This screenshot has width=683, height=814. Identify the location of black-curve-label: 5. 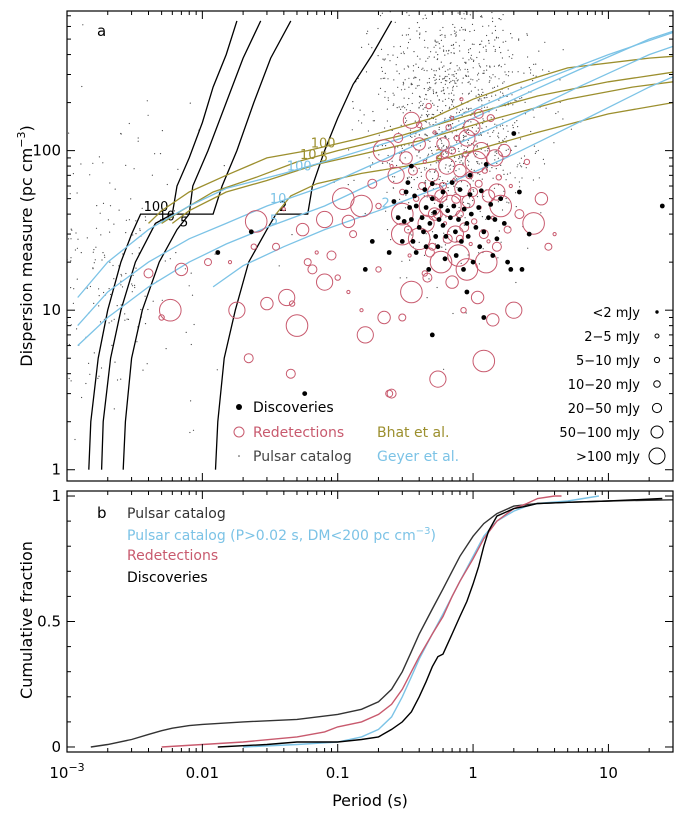
(184, 223).